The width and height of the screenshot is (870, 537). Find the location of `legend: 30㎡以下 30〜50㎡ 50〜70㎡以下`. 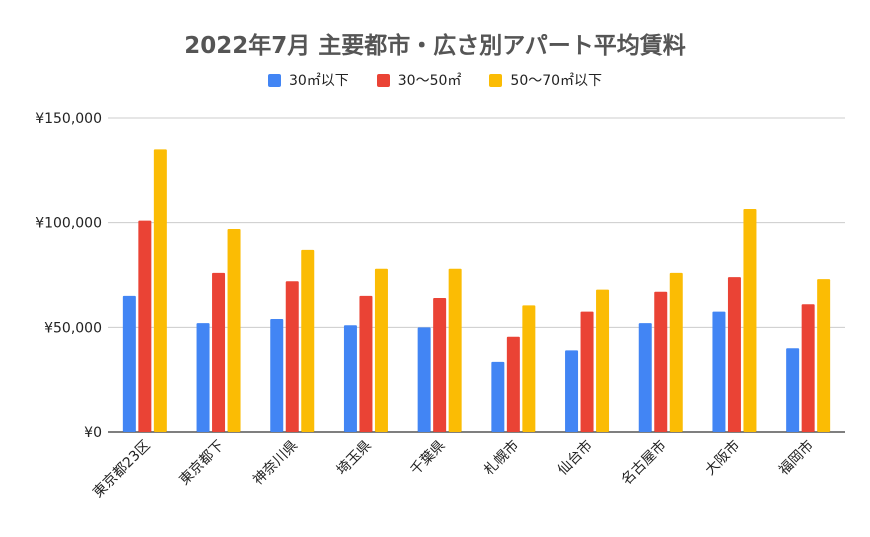

legend: 30㎡以下 30〜50㎡ 50〜70㎡以下 is located at coordinates (435, 80).